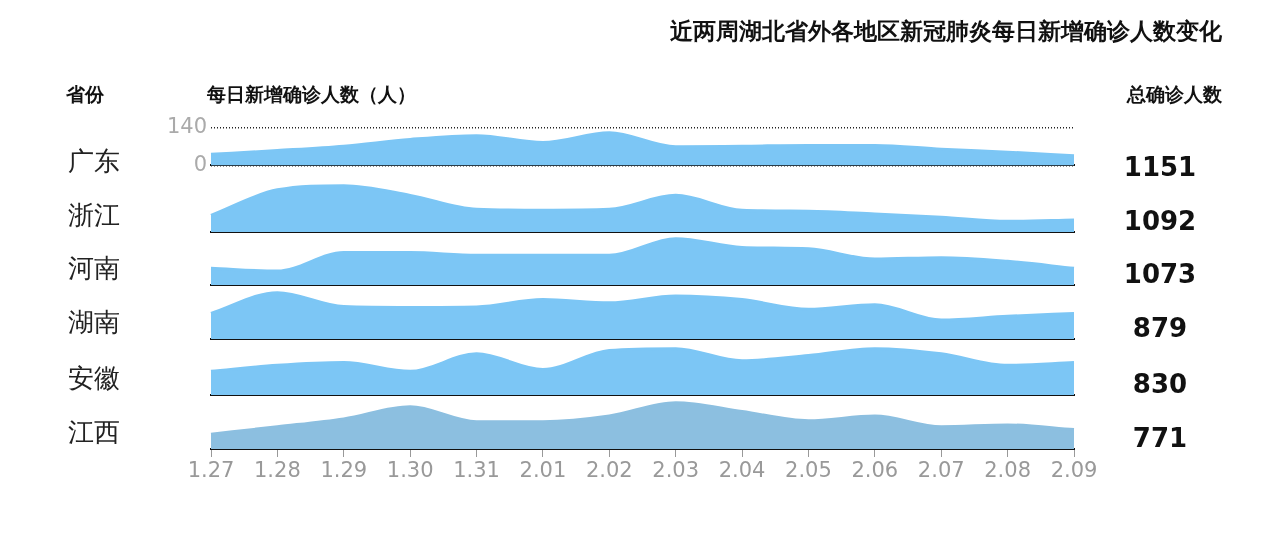  What do you see at coordinates (94, 432) in the screenshot?
I see `text: 江西` at bounding box center [94, 432].